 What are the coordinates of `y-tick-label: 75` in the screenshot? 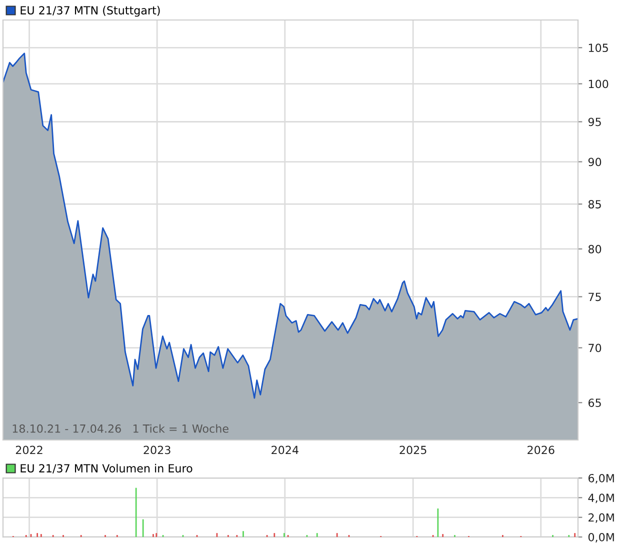 It's located at (594, 297).